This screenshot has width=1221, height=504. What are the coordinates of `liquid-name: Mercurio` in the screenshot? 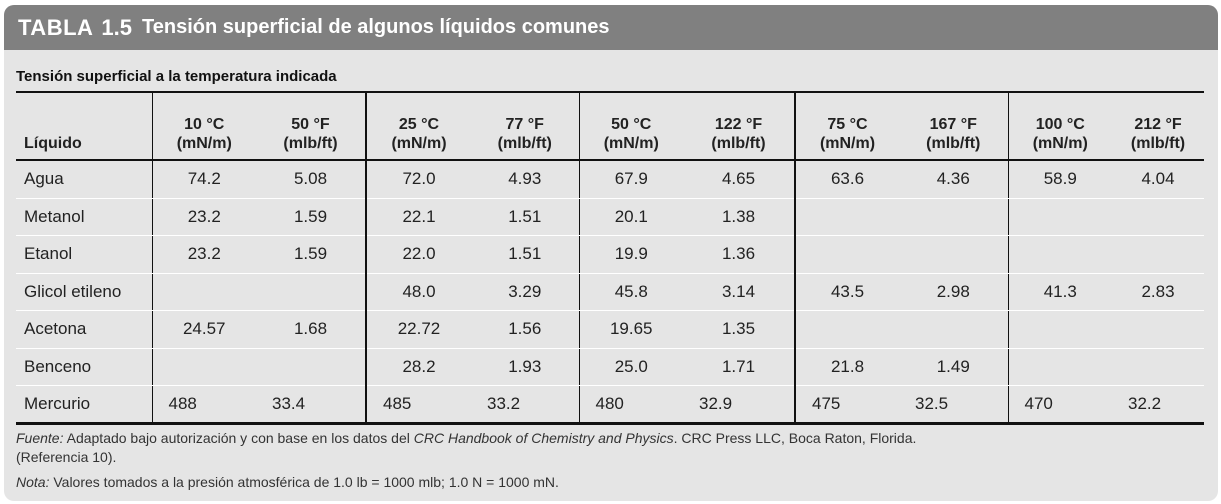 It's located at (84, 405).